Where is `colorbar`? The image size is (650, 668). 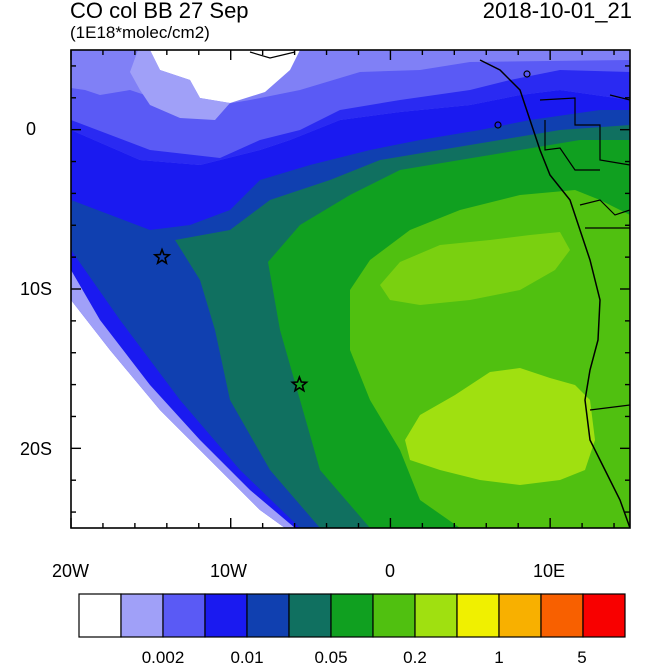 colorbar is located at coordinates (352, 615).